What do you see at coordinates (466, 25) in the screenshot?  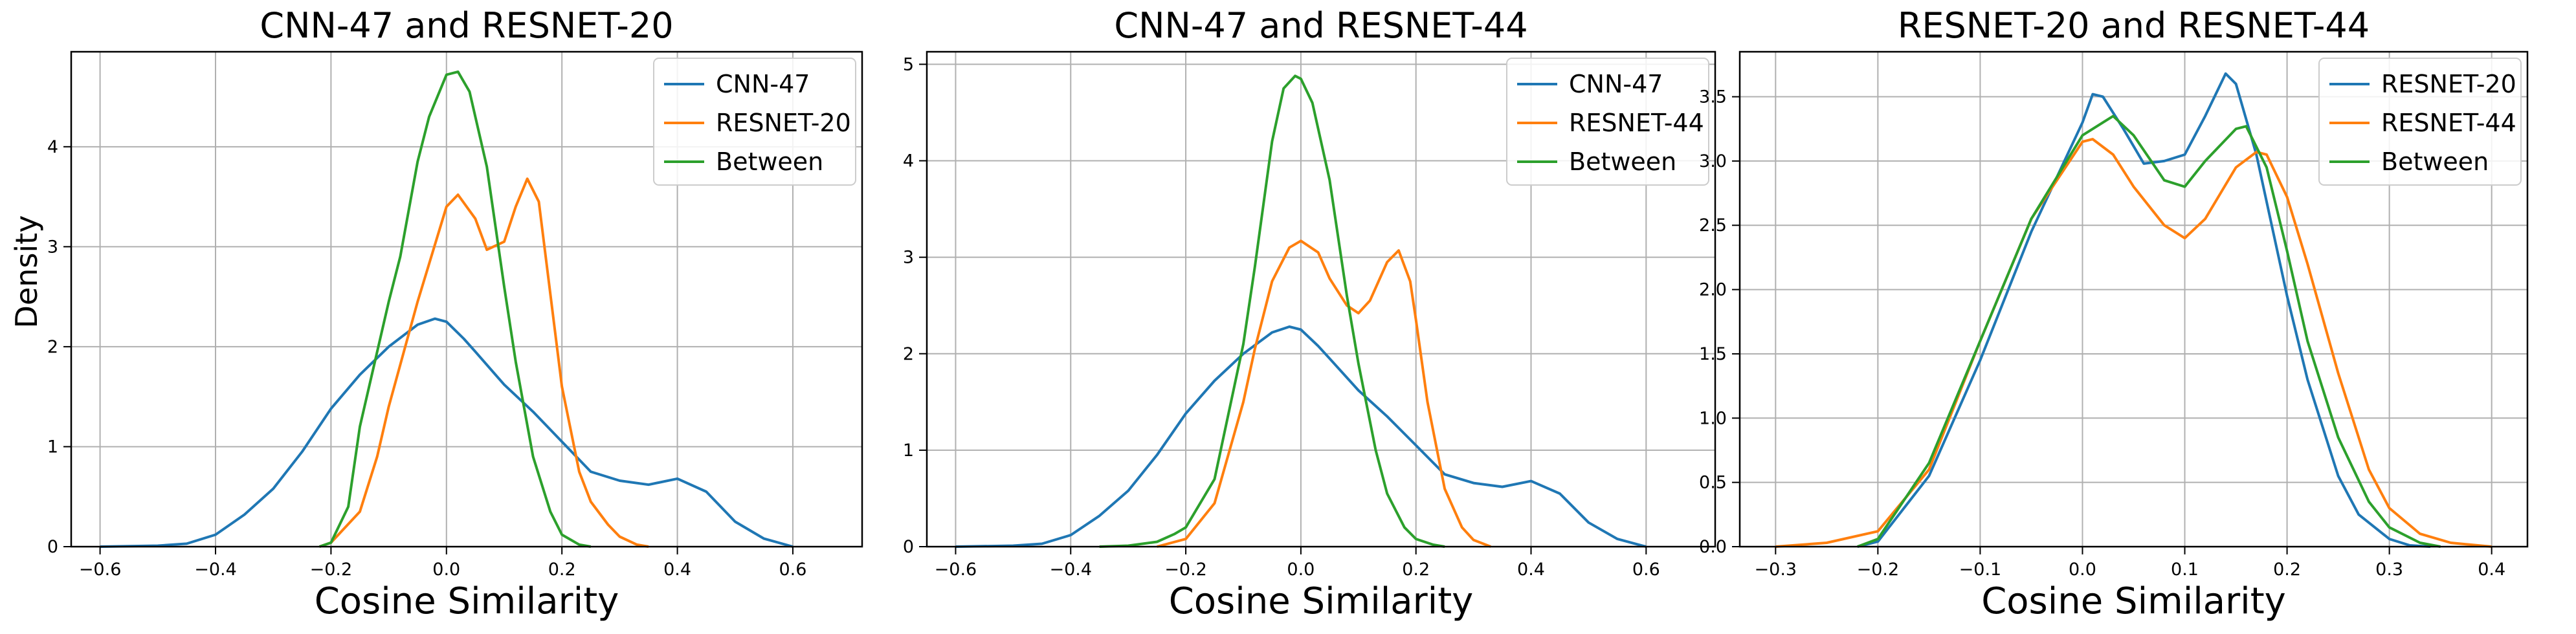 I see `chart-title: CNN-47 and RESNET-20` at bounding box center [466, 25].